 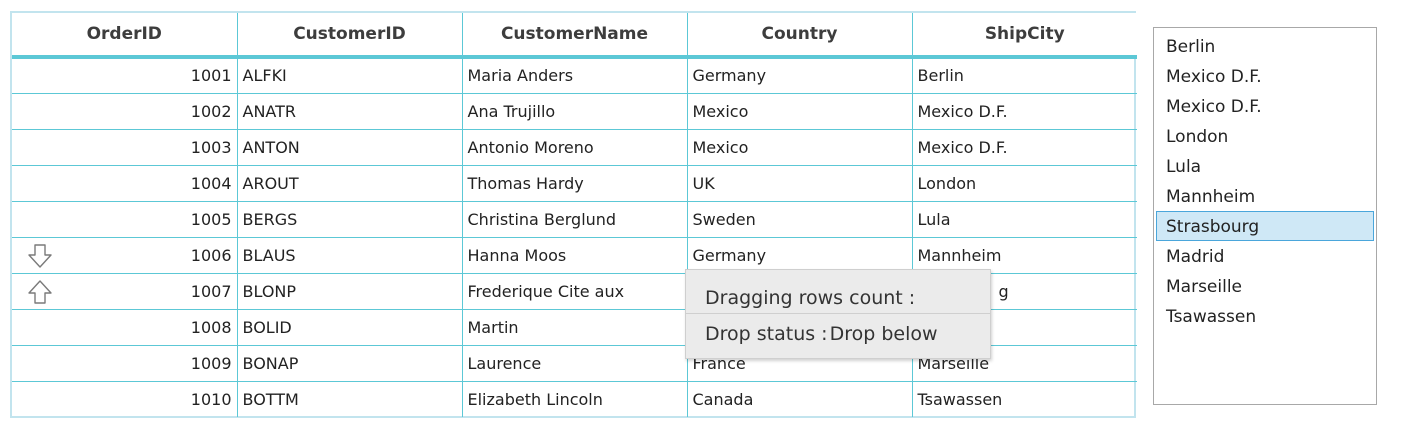 What do you see at coordinates (350, 111) in the screenshot?
I see `cell-customer-id: ANATR` at bounding box center [350, 111].